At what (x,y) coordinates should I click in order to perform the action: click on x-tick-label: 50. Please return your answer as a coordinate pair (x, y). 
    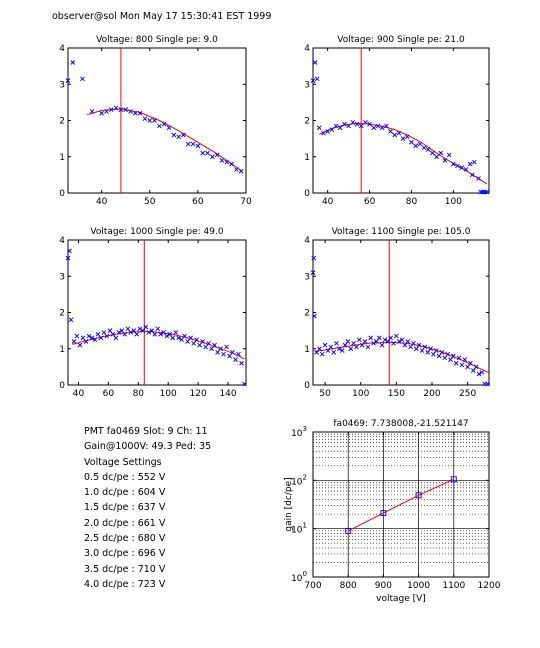
    Looking at the image, I should click on (325, 394).